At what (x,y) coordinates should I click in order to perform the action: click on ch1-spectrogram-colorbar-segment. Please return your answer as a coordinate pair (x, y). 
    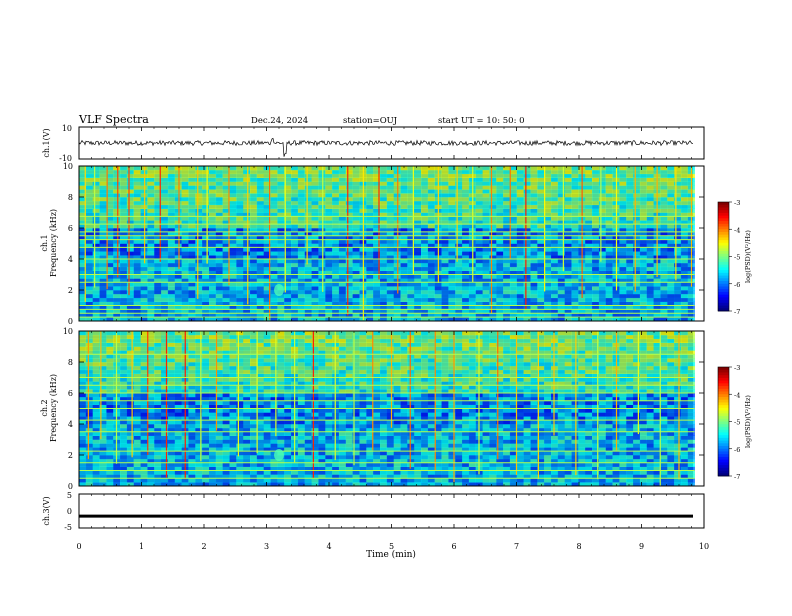
    Looking at the image, I should click on (723, 285).